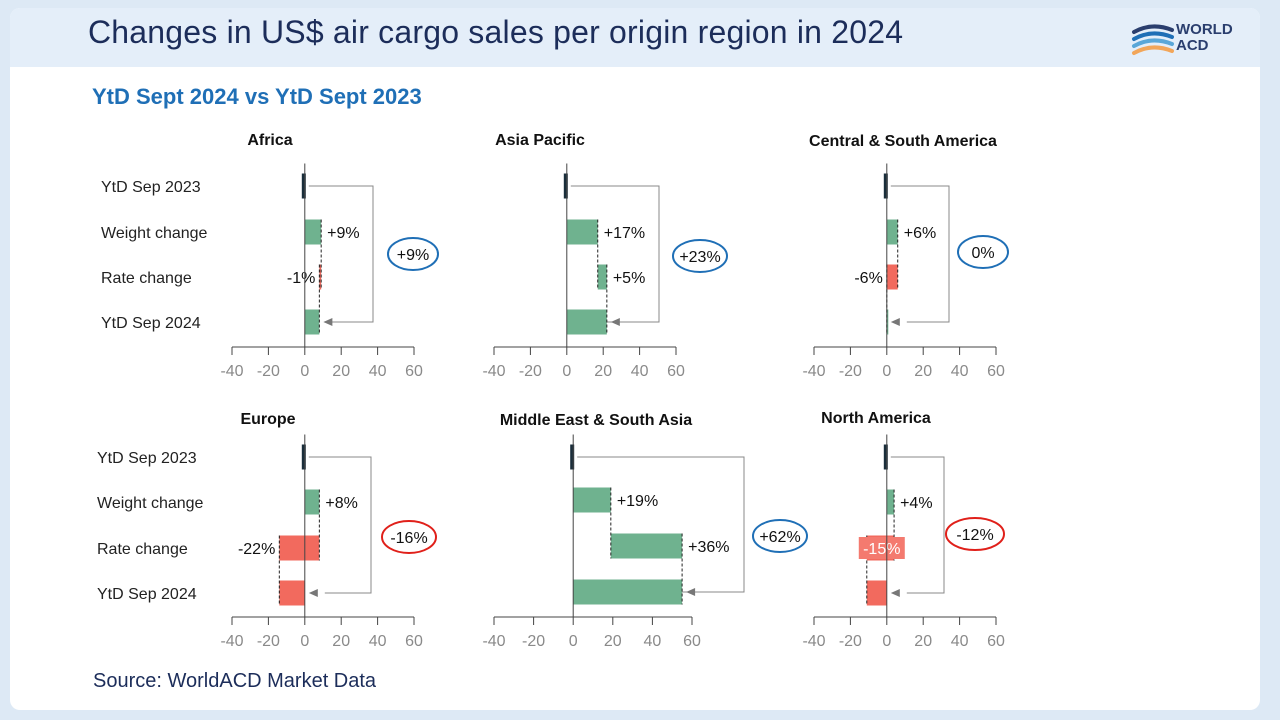  What do you see at coordinates (343, 233) in the screenshot?
I see `data-label-weight: +9%` at bounding box center [343, 233].